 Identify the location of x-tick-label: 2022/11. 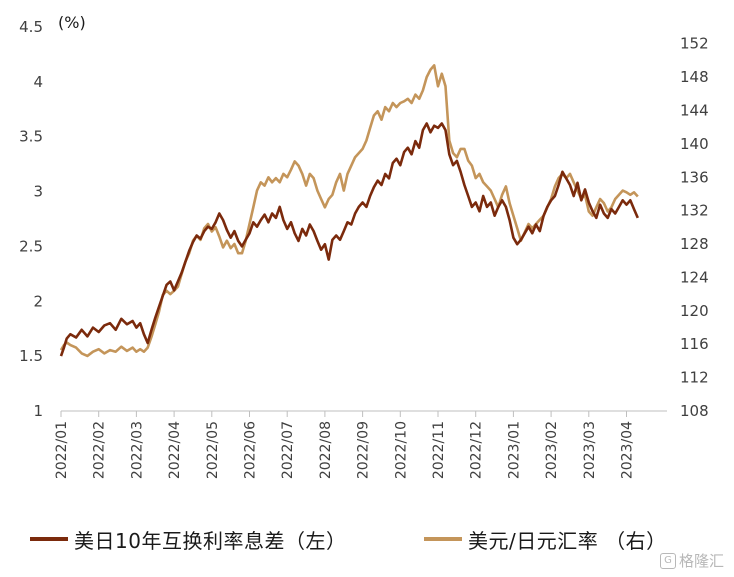
(439, 450).